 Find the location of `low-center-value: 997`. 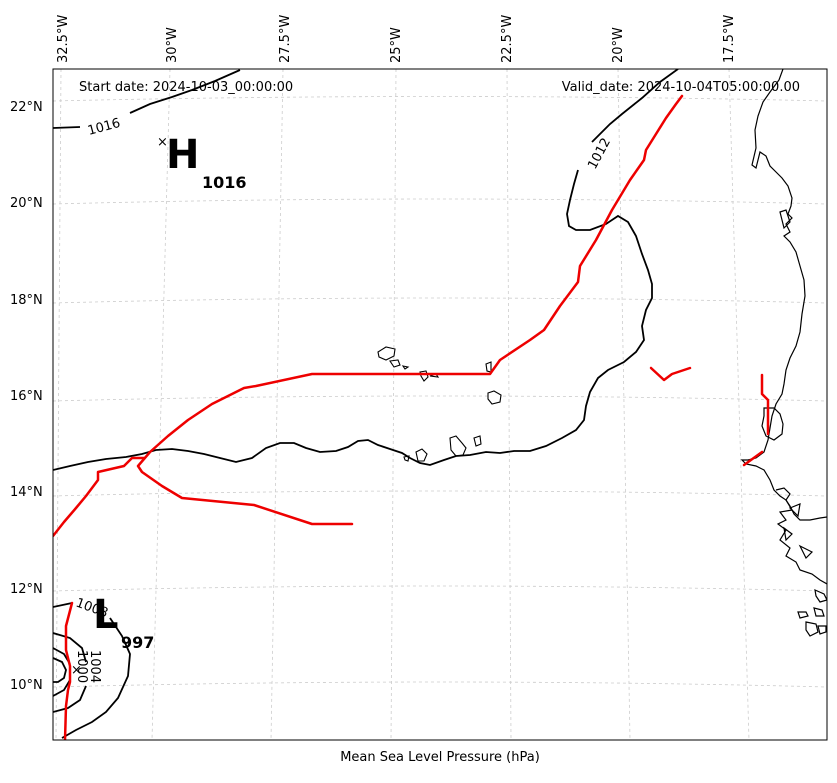

low-center-value: 997 is located at coordinates (137, 642).